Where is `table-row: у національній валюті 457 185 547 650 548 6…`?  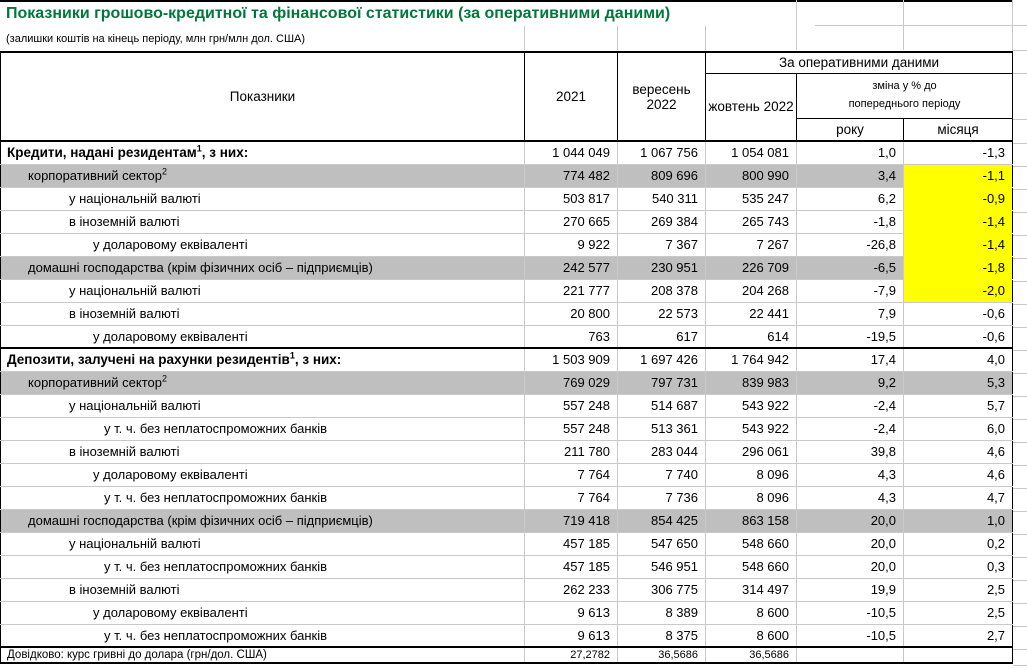
table-row: у національній валюті 457 185 547 650 548 6… is located at coordinates (507, 544).